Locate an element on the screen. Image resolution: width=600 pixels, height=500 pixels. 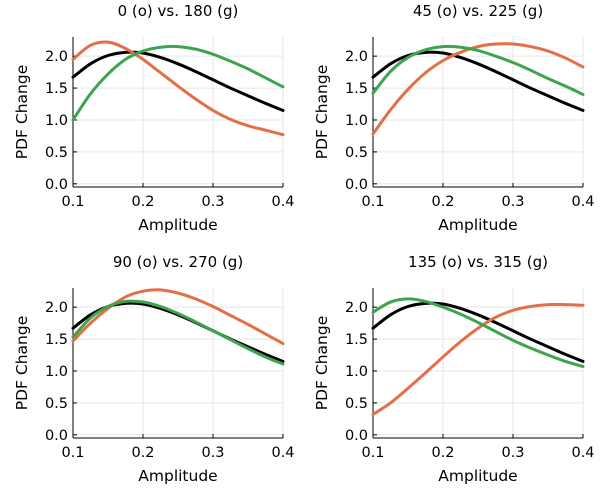
panel-title: 135 (o) vs. 315 (g) is located at coordinates (478, 262).